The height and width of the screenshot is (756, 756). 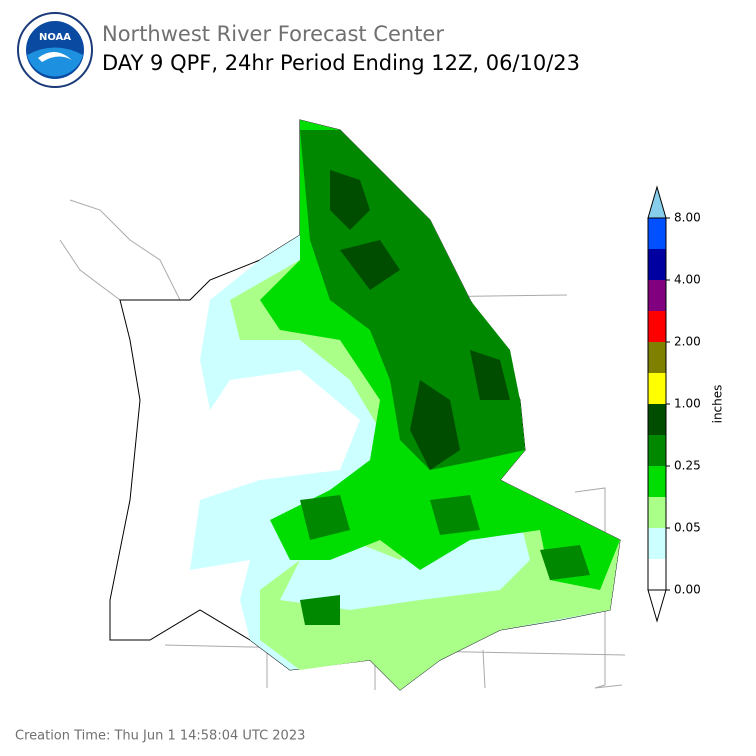 I want to click on colorbar-label: 4.00, so click(x=687, y=280).